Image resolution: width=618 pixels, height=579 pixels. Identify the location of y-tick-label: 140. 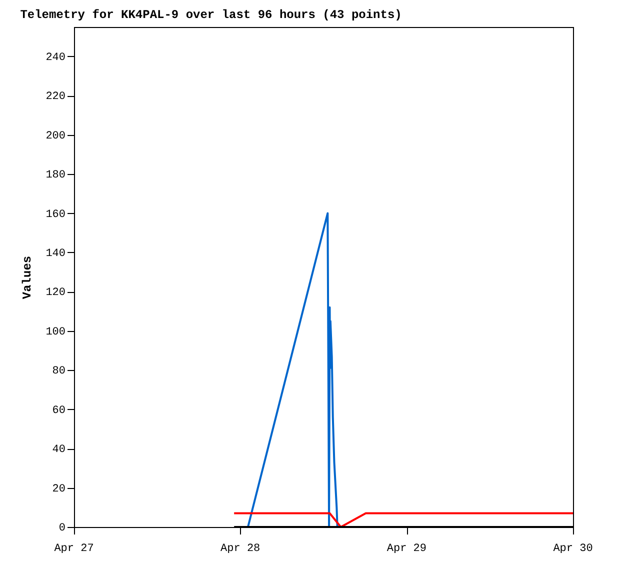
(56, 254).